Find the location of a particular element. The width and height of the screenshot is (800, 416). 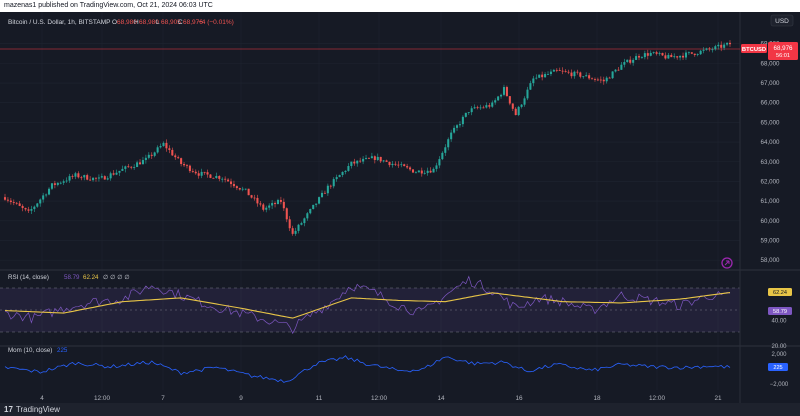

tradingview-logo-icon: 17 is located at coordinates (8, 409).